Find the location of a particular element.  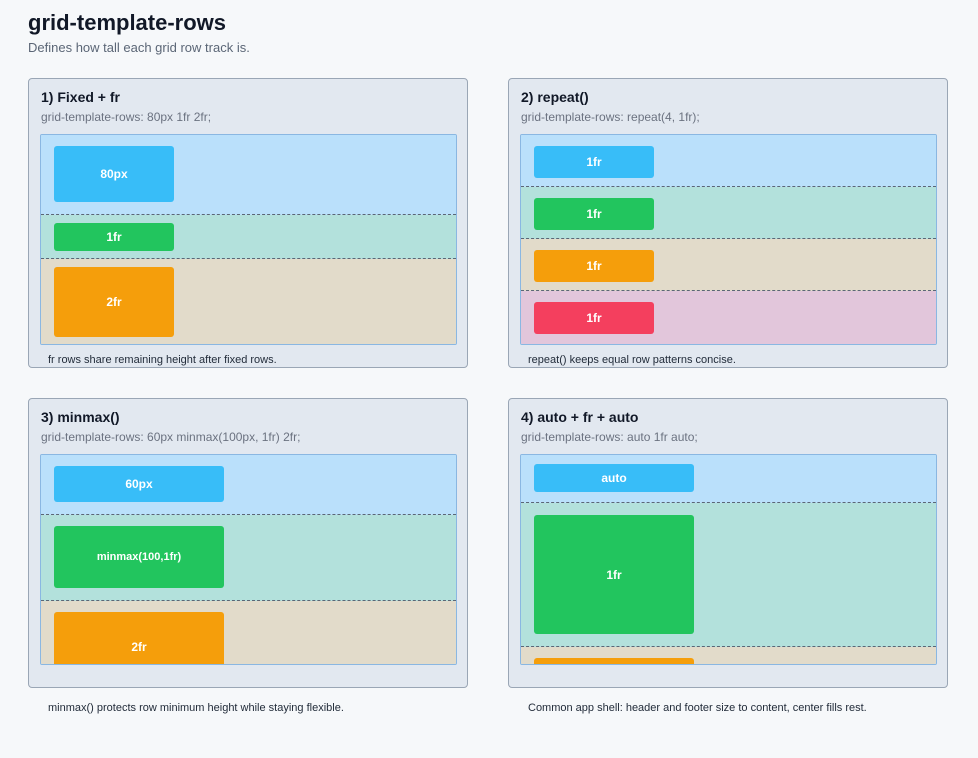

grid-row: 80px is located at coordinates (248, 175).